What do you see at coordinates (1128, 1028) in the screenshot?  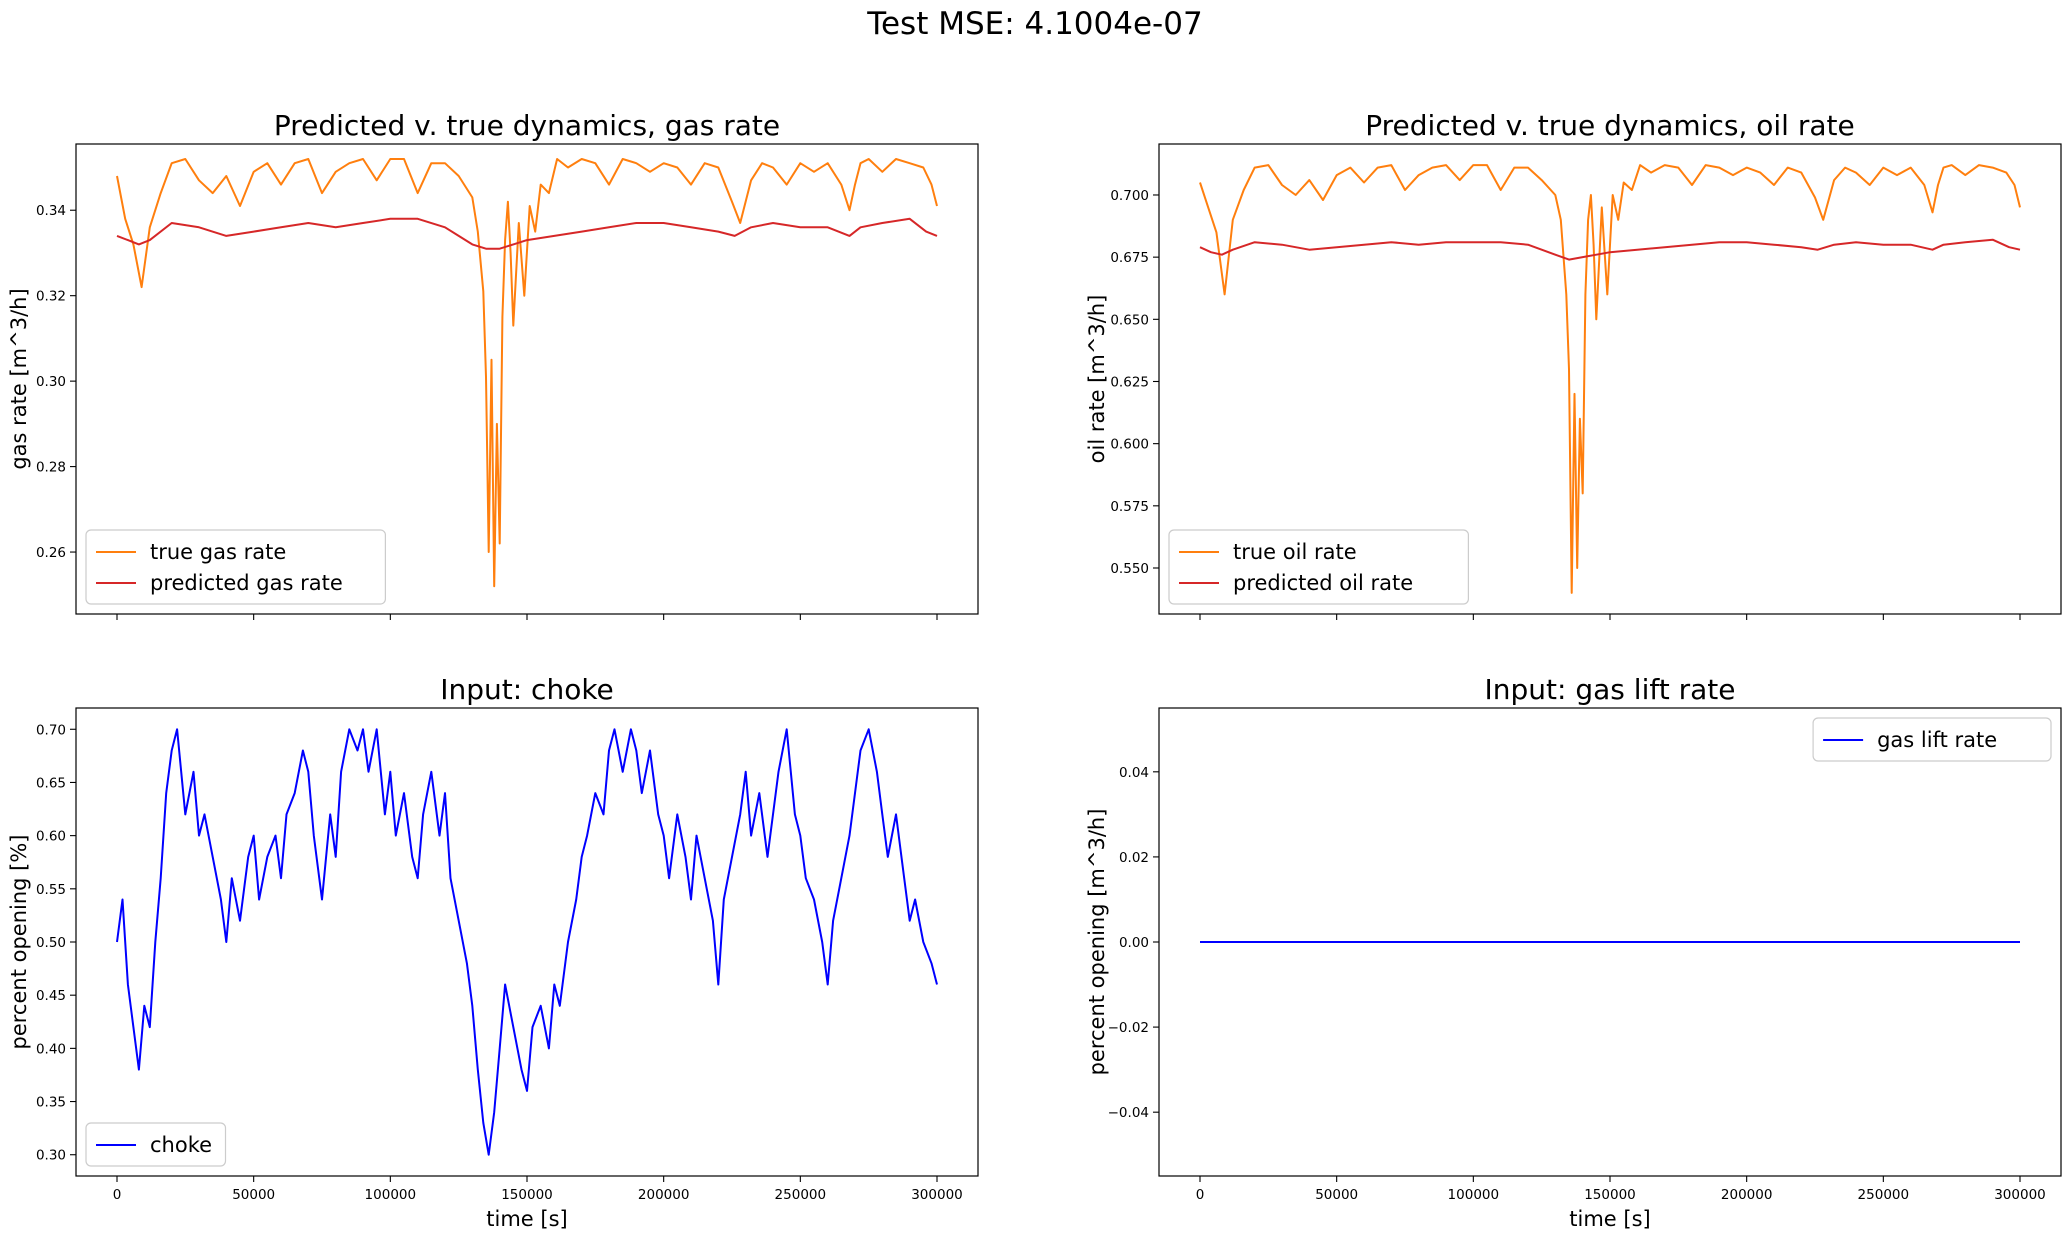 I see `y-tick-label: −0.02` at bounding box center [1128, 1028].